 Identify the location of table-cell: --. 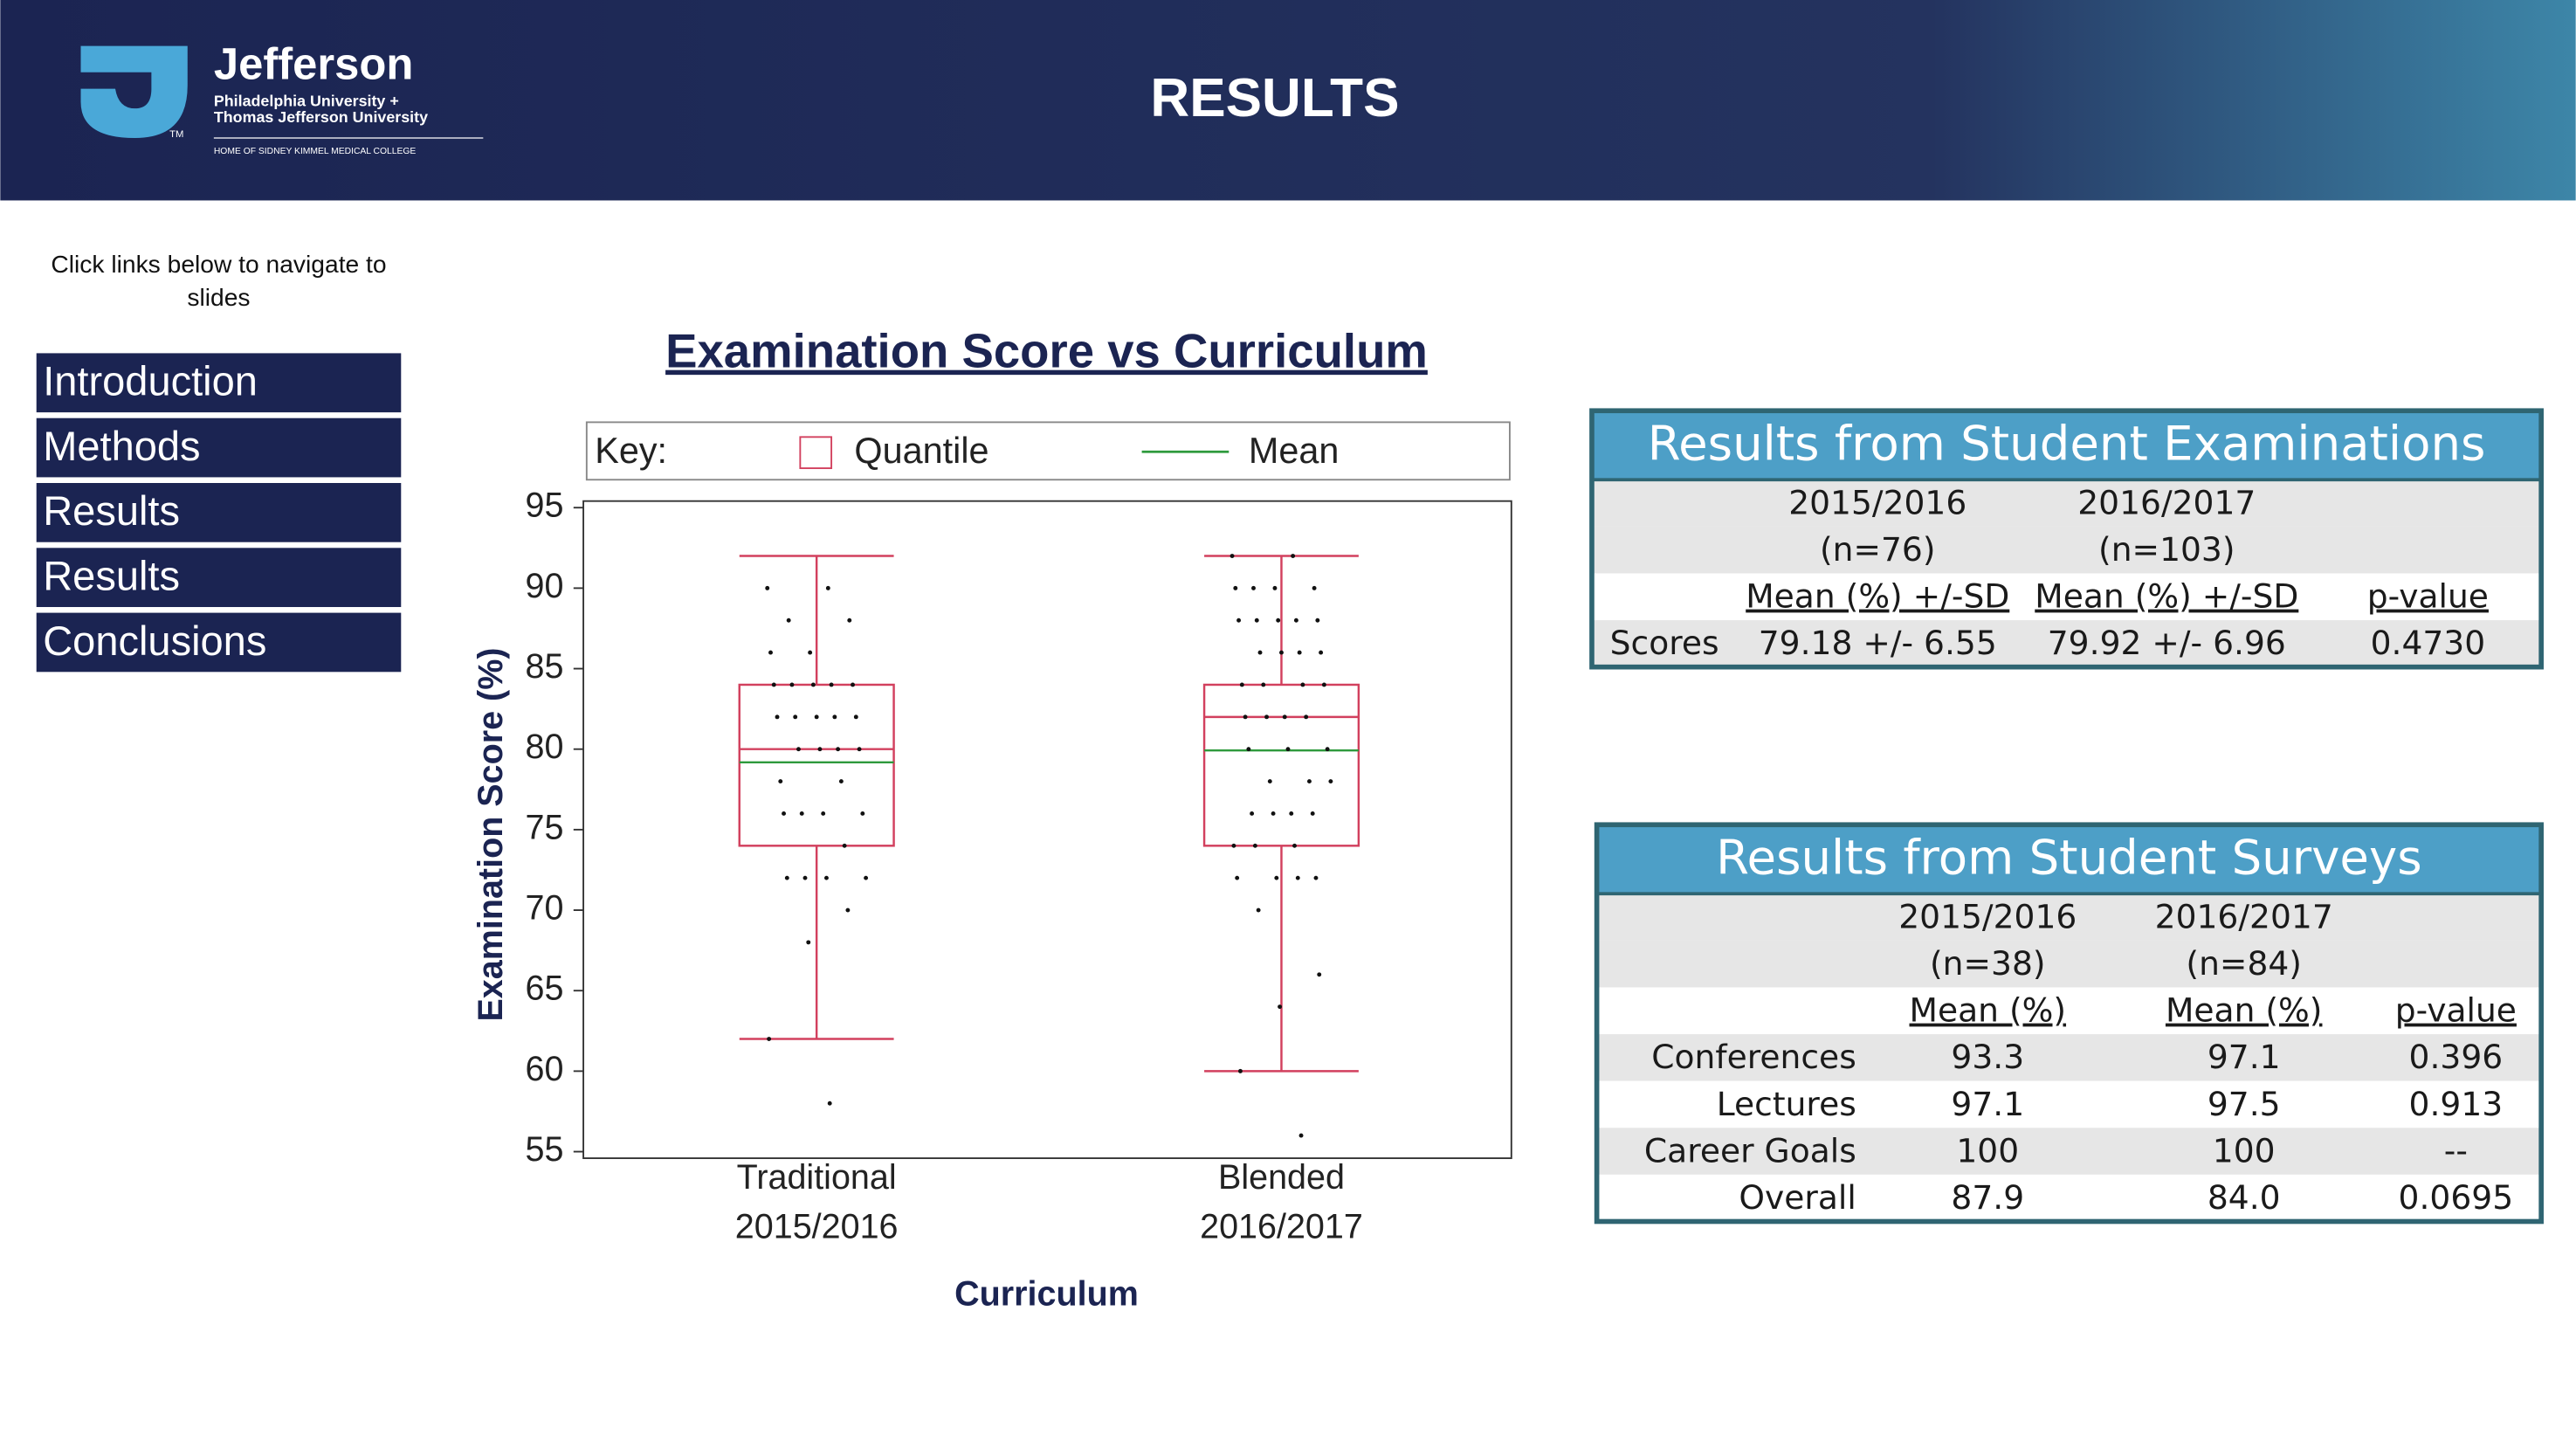
(2456, 1150).